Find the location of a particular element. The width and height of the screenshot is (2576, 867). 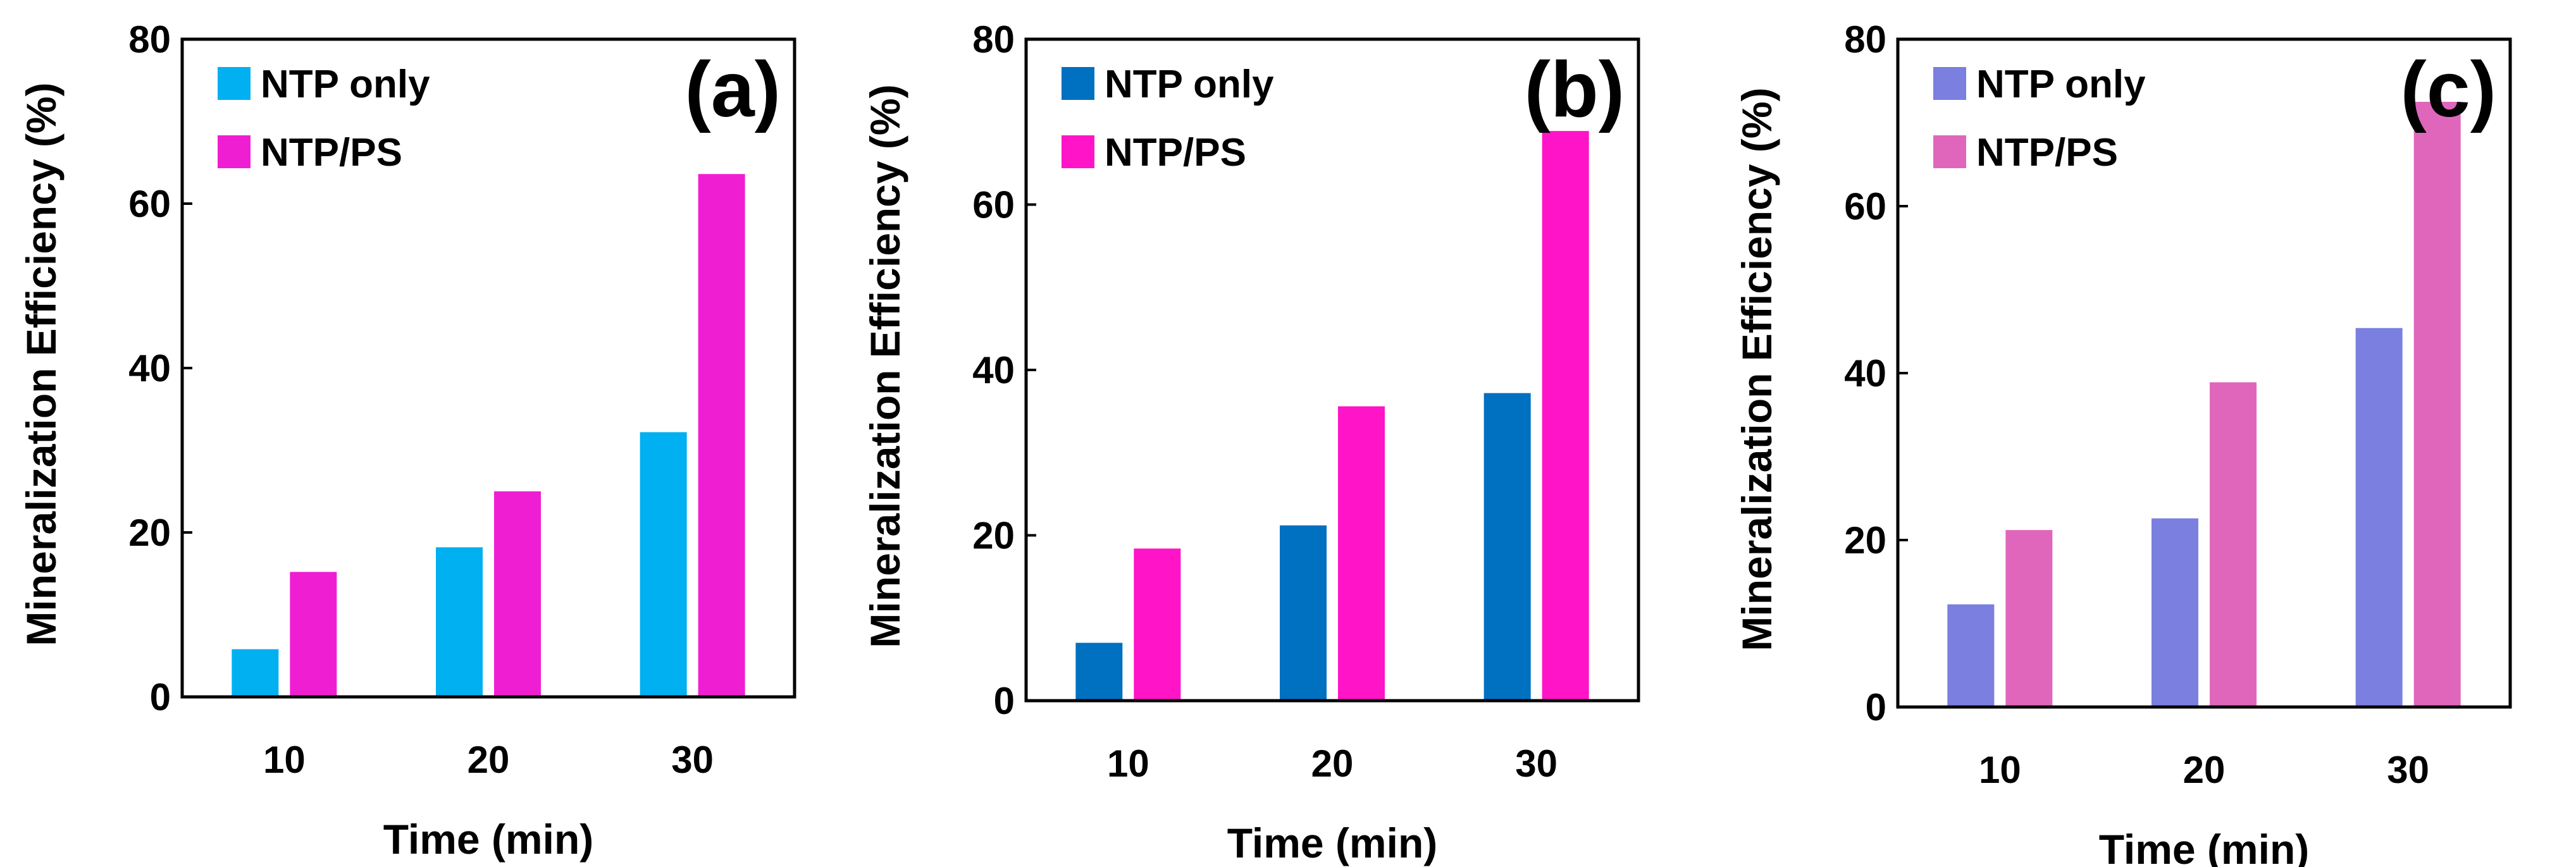

panel-label: (c) is located at coordinates (2448, 89).